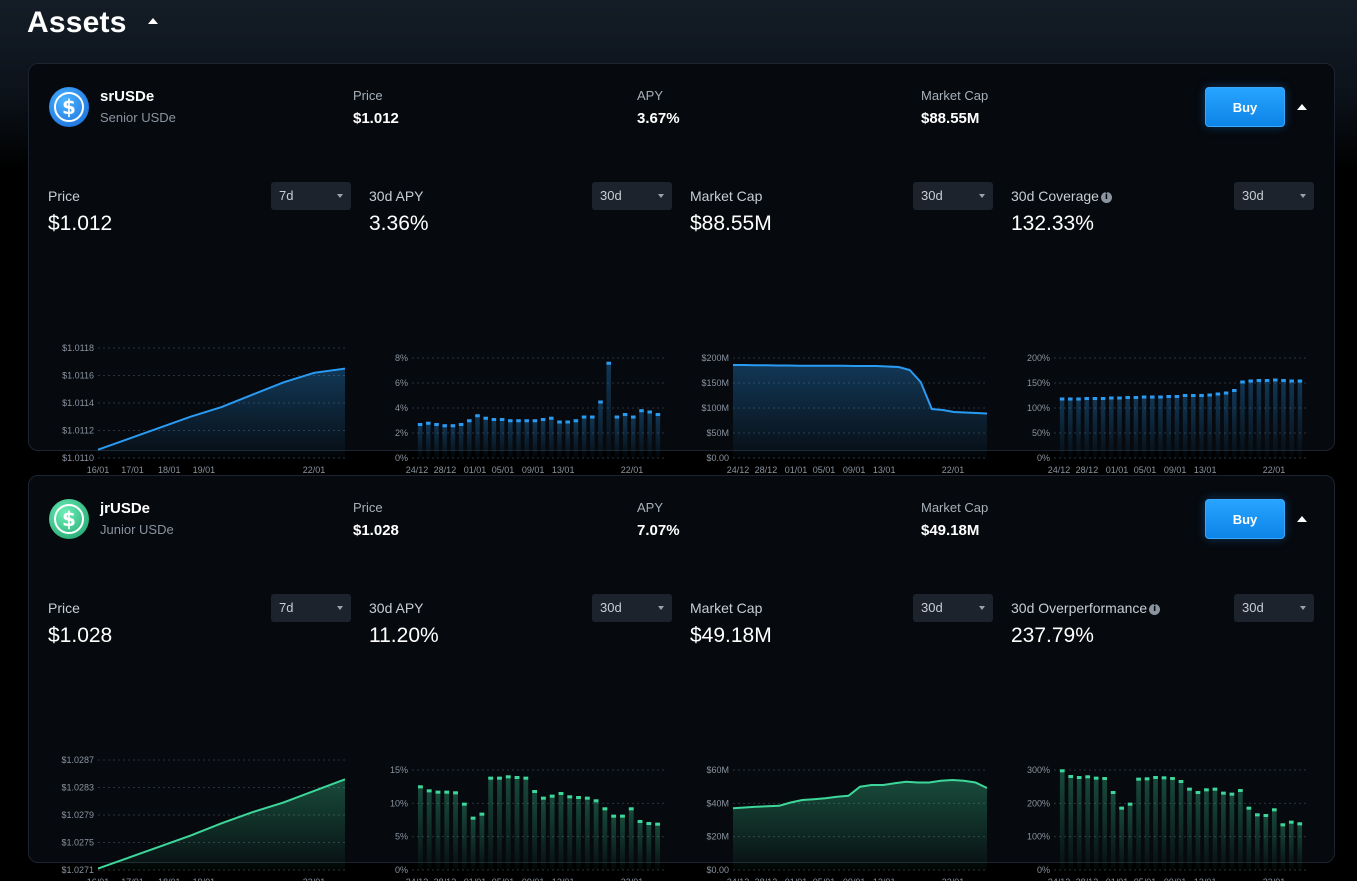 Image resolution: width=1357 pixels, height=881 pixels. What do you see at coordinates (77, 870) in the screenshot?
I see `y-tick-label: $1.0271` at bounding box center [77, 870].